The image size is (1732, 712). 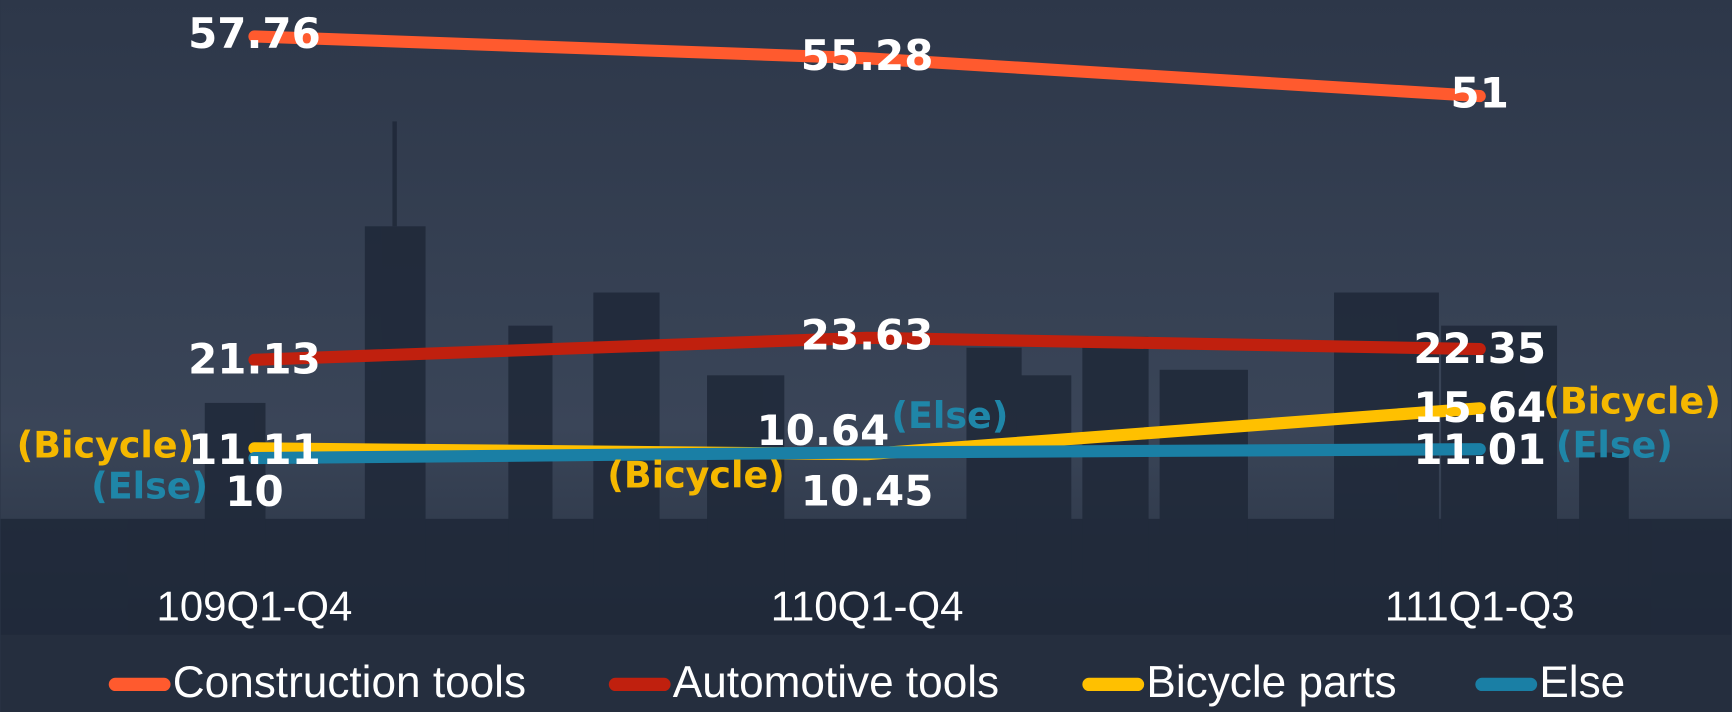 I want to click on x-tick-label: 109Q1-Q4, so click(x=255, y=605).